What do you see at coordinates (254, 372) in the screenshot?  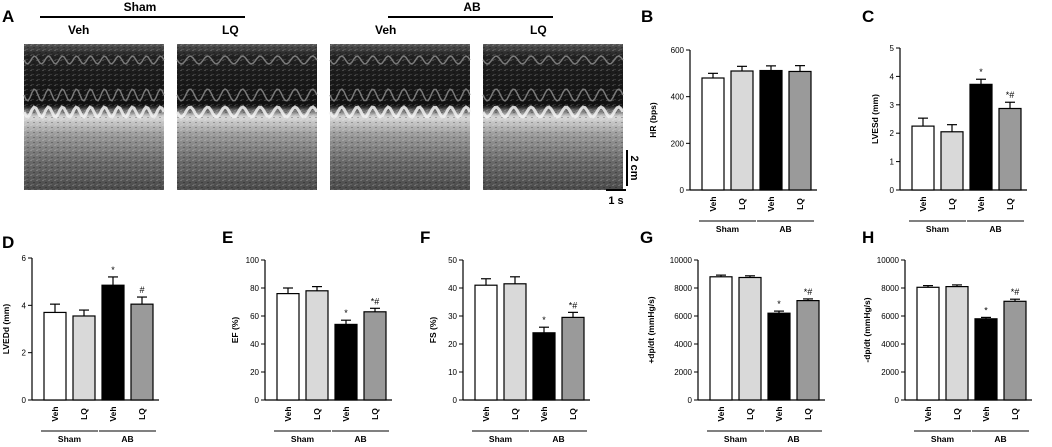 I see `y-tick-label: 20` at bounding box center [254, 372].